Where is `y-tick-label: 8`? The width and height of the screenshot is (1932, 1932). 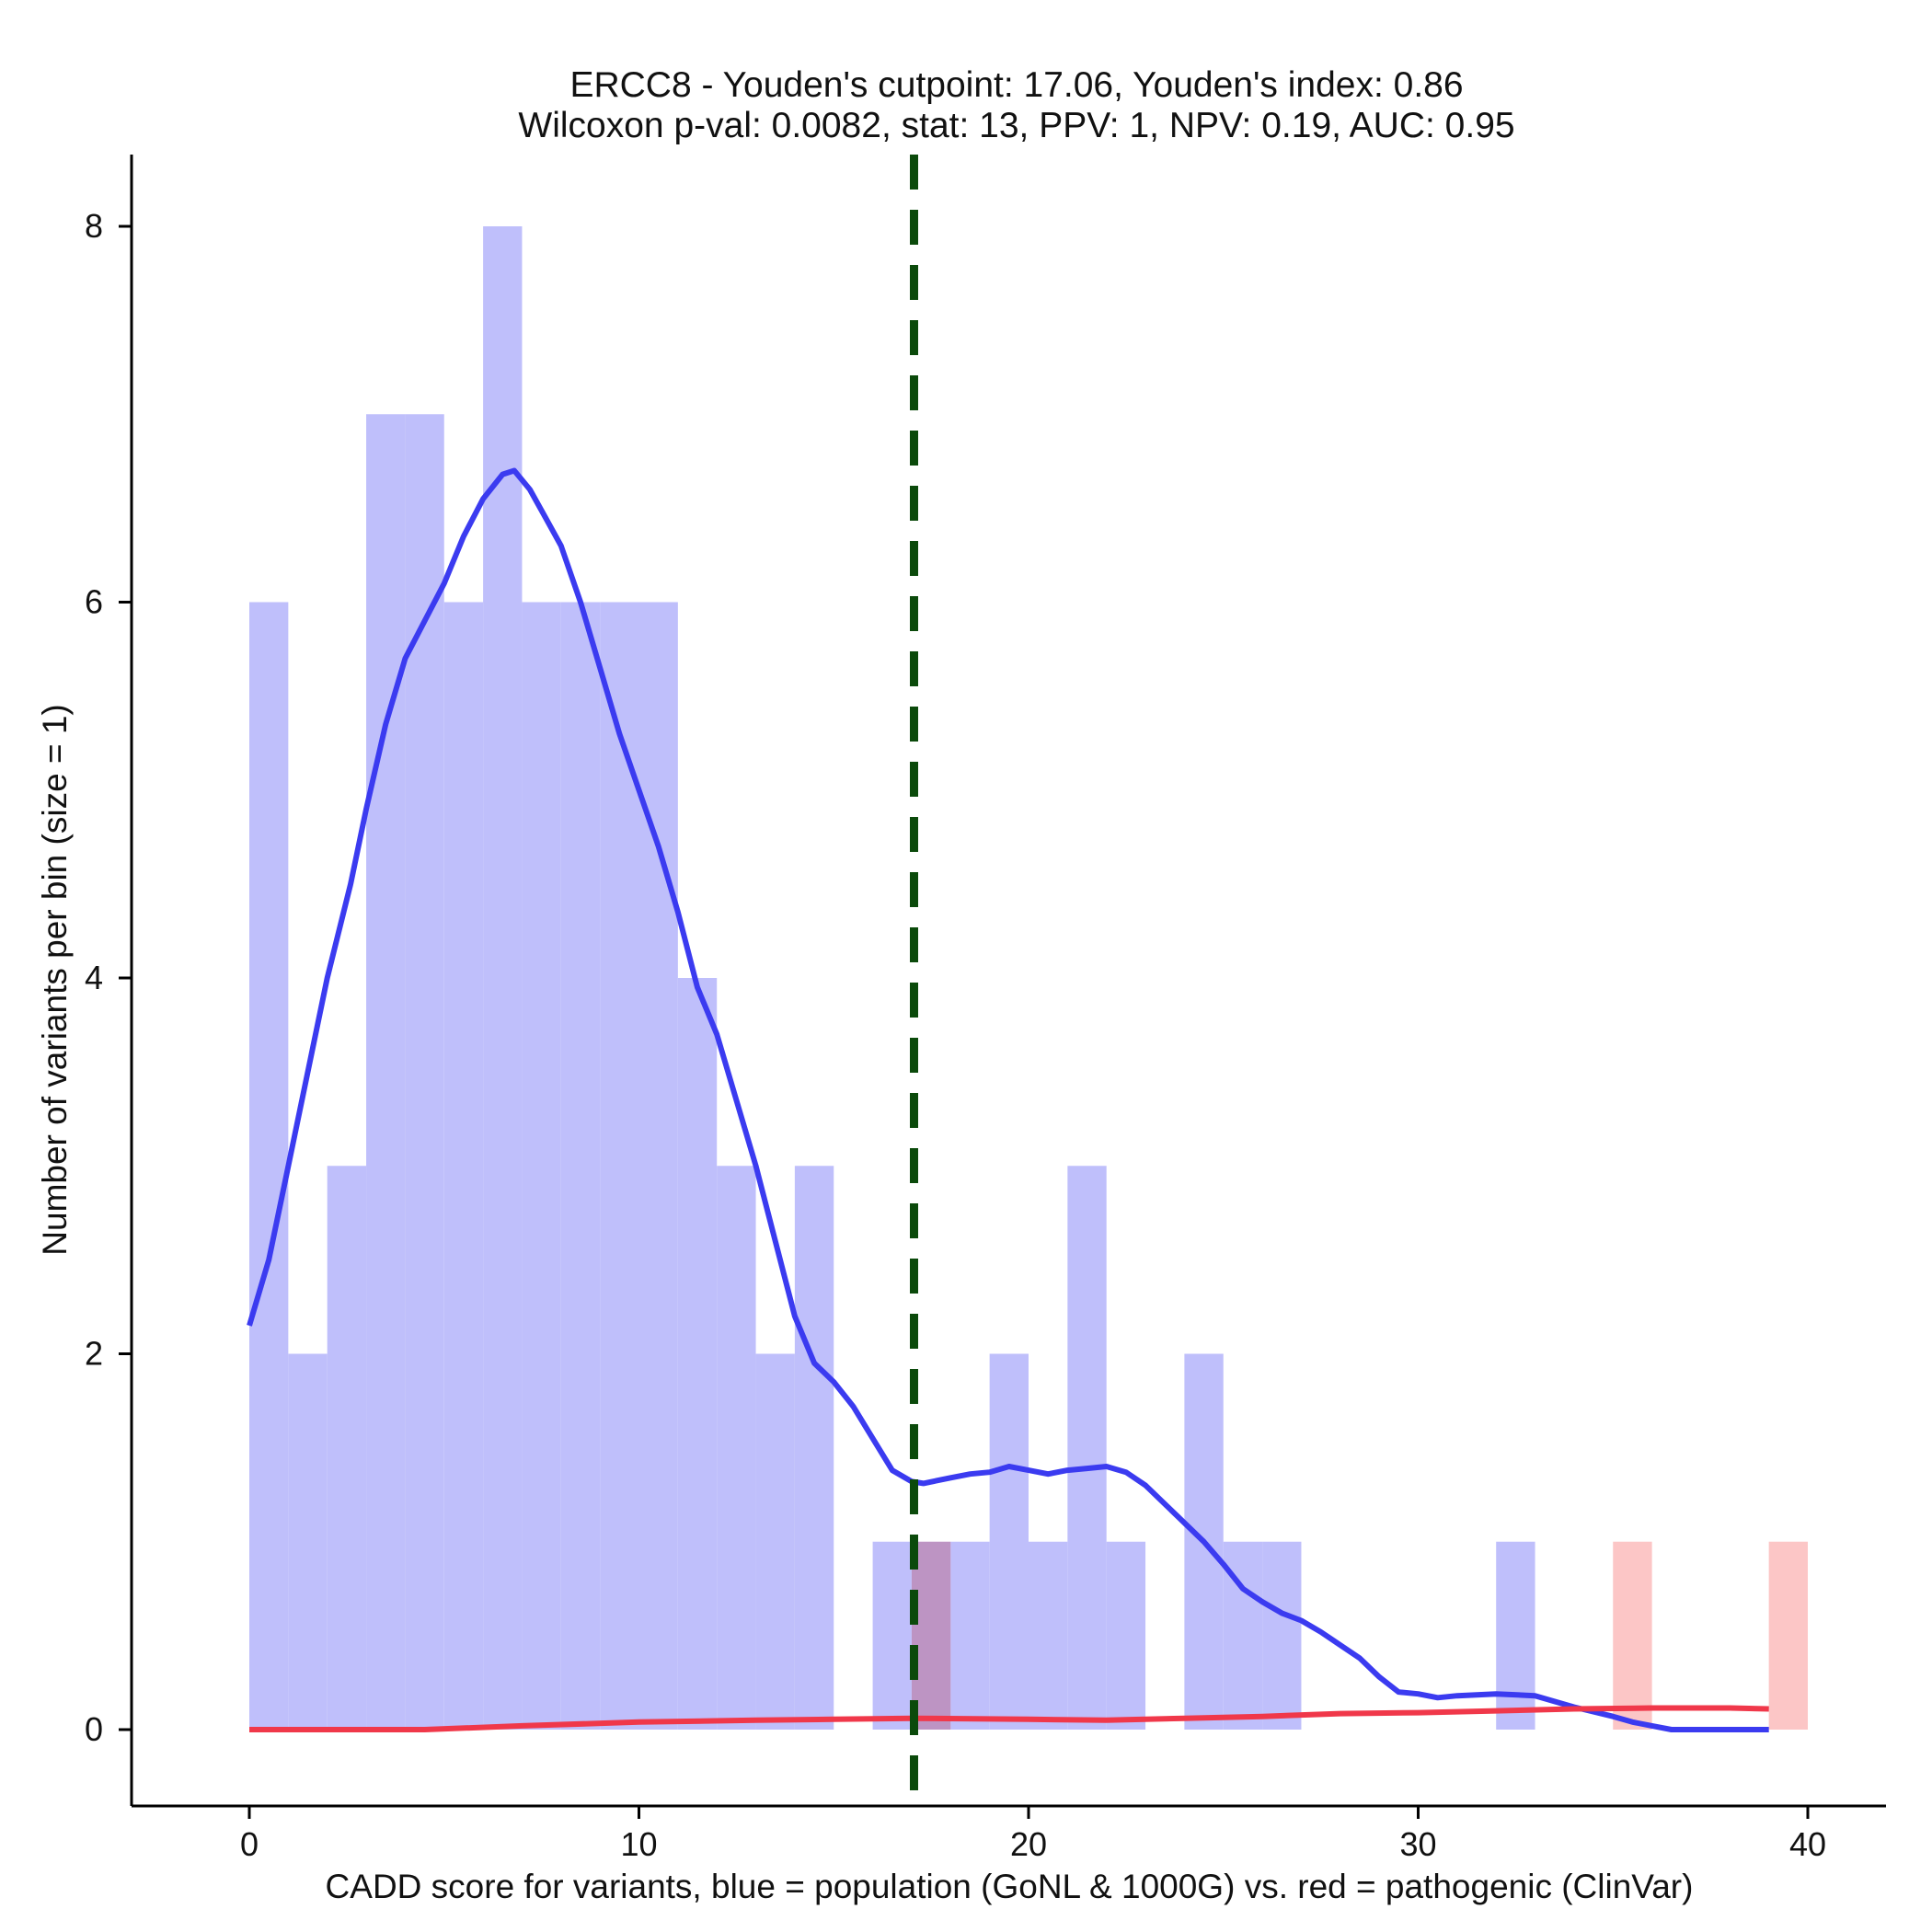
y-tick-label: 8 is located at coordinates (94, 226).